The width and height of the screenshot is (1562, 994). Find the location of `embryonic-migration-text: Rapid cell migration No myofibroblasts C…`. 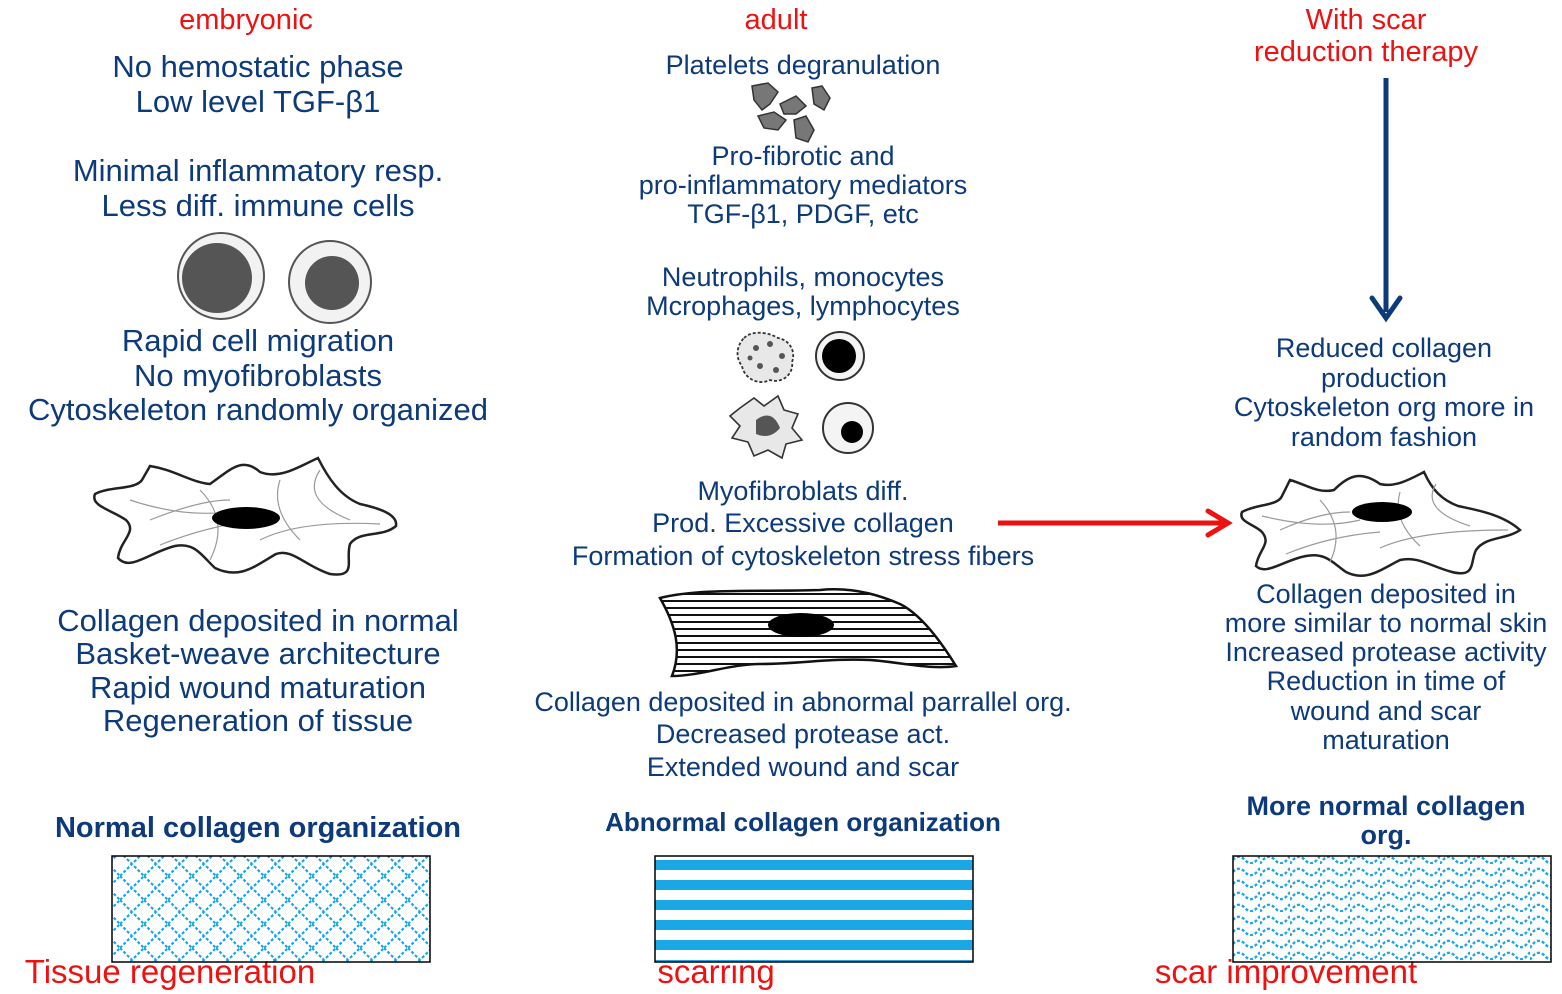

embryonic-migration-text: Rapid cell migration No myofibroblasts C… is located at coordinates (258, 375).